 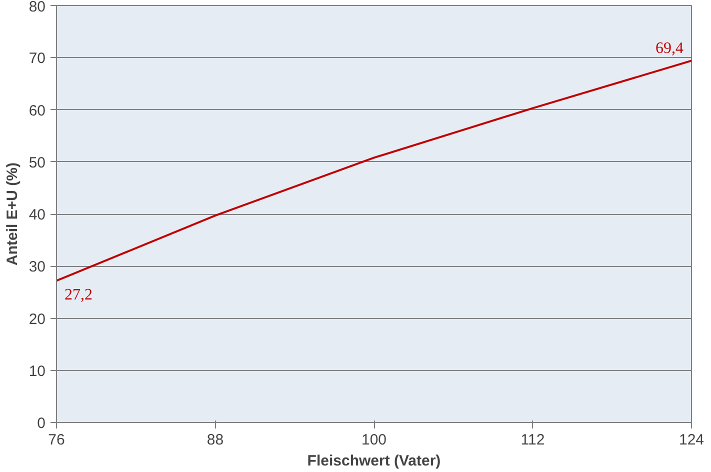 I want to click on y-tick-label: 40, so click(x=37, y=215).